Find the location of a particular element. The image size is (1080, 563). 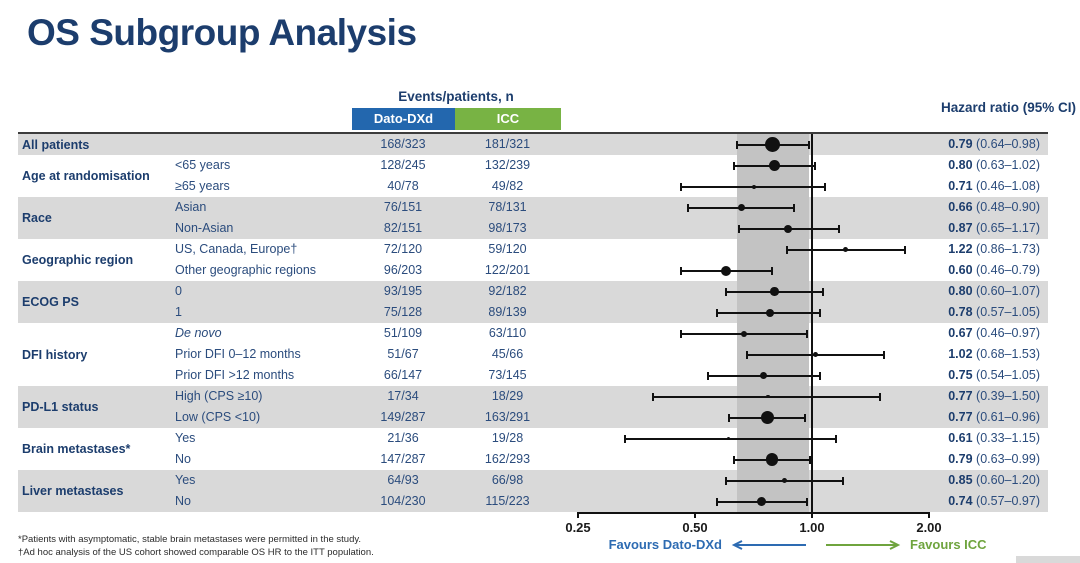

subgroup-label: Other geographic regions is located at coordinates (246, 270).